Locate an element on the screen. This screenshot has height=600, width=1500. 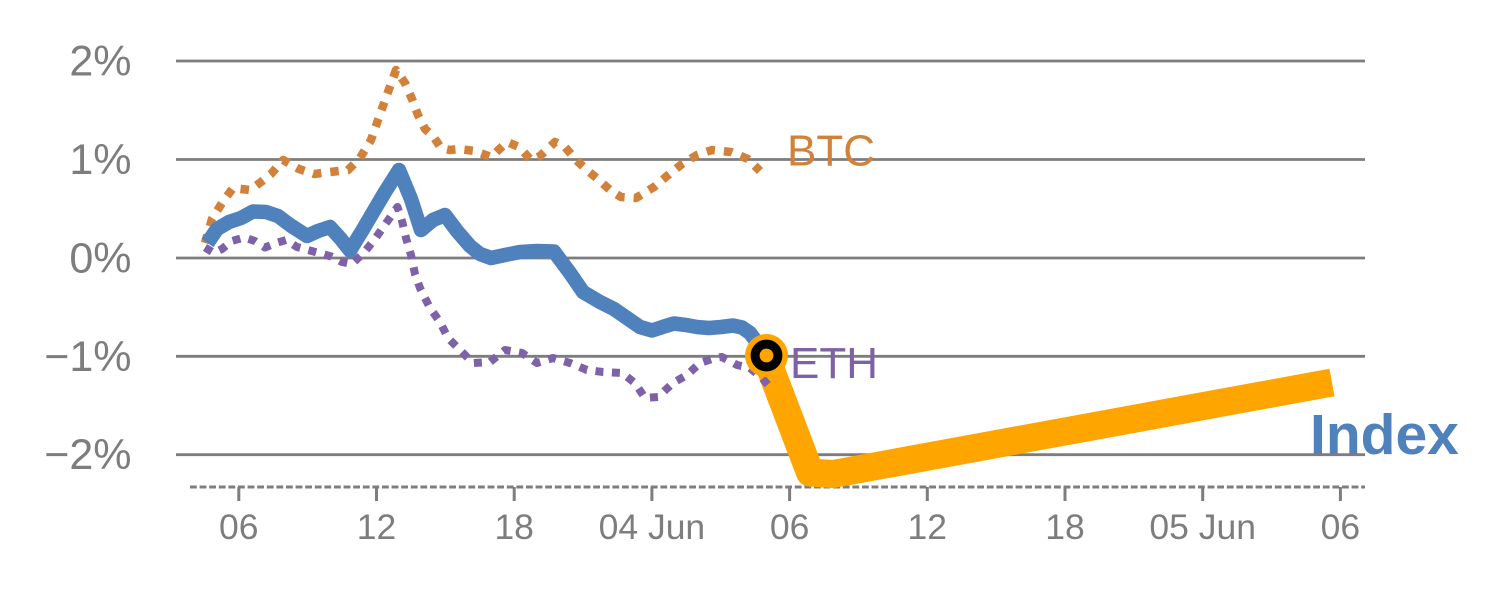
svg-text: −2% is located at coordinates (87, 455).